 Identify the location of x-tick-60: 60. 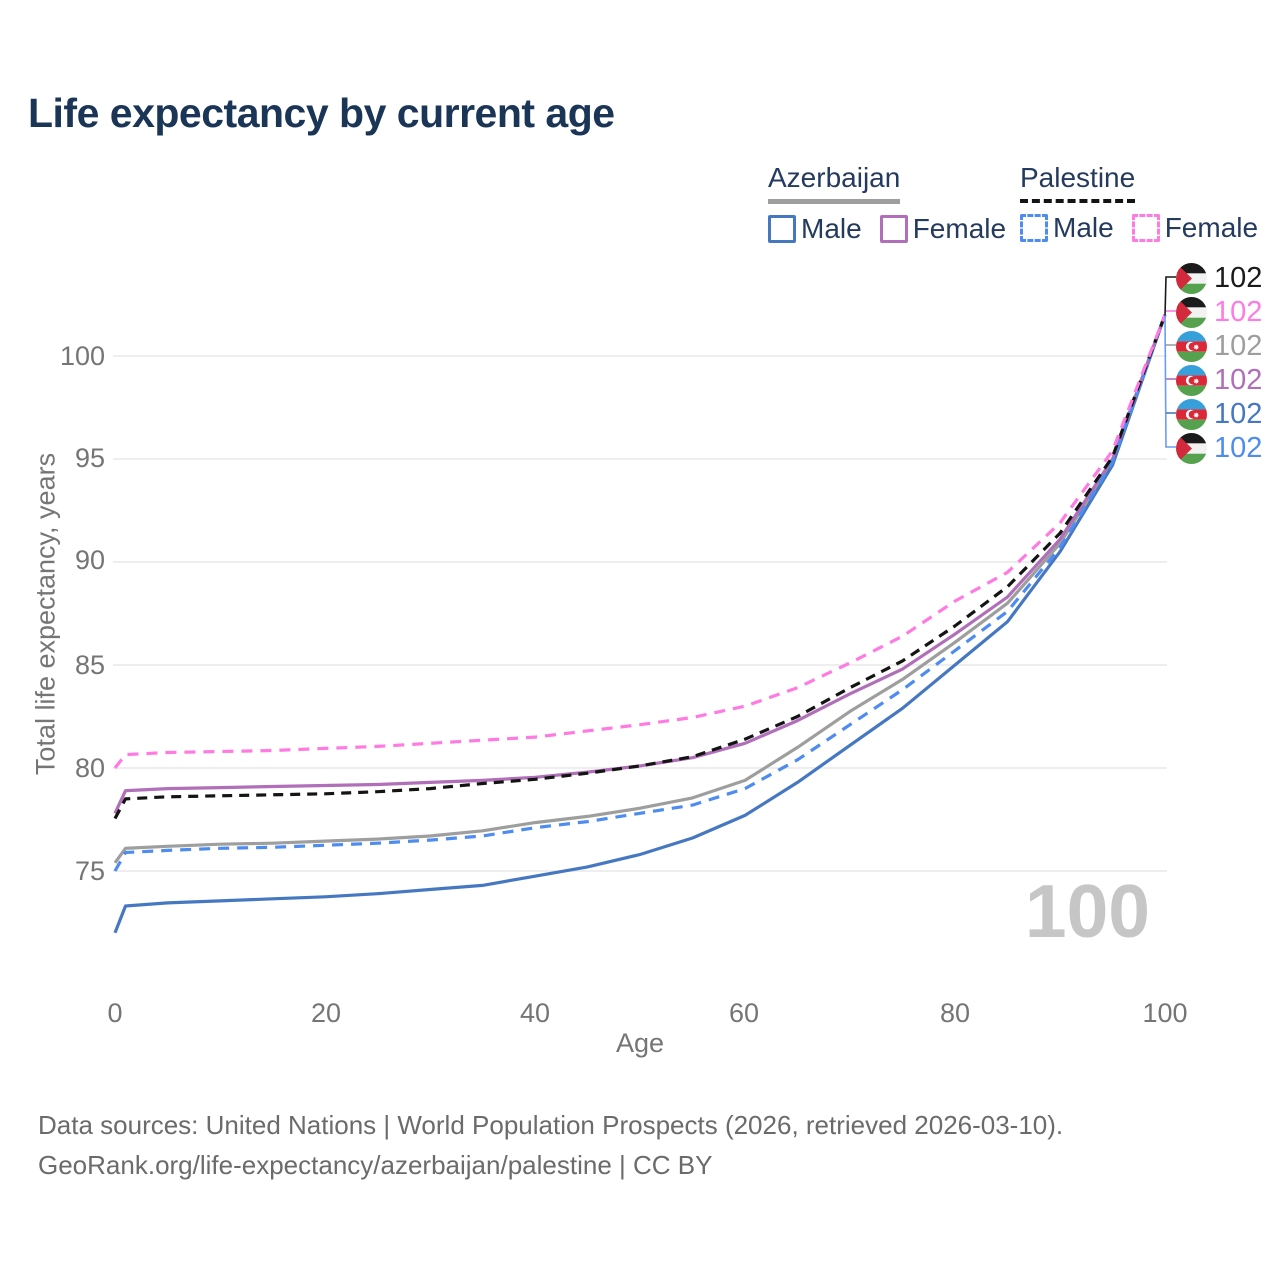
(744, 1013).